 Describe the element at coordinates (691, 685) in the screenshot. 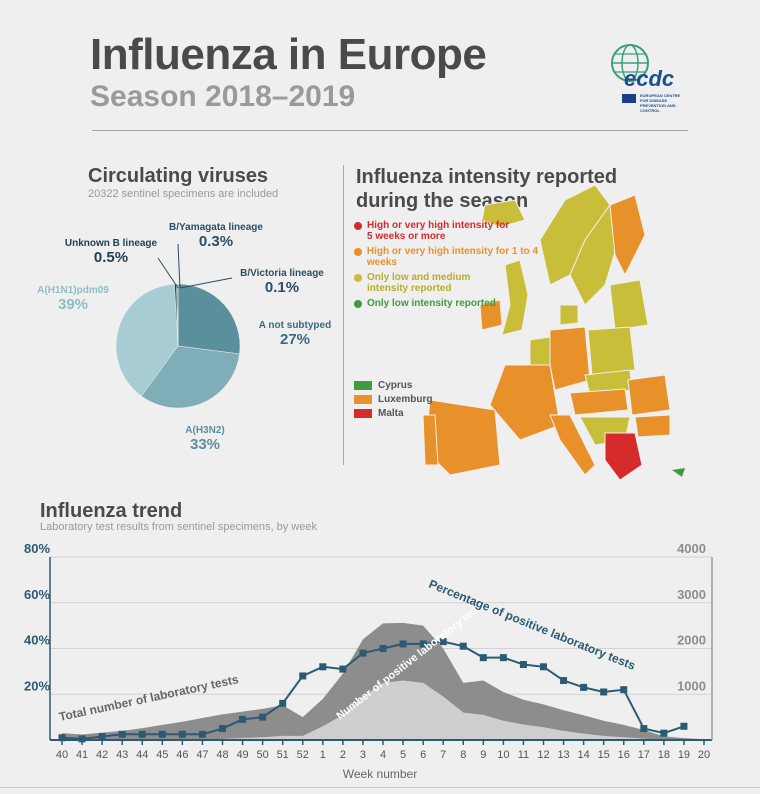

I see `right-tick-label: 1000` at that location.